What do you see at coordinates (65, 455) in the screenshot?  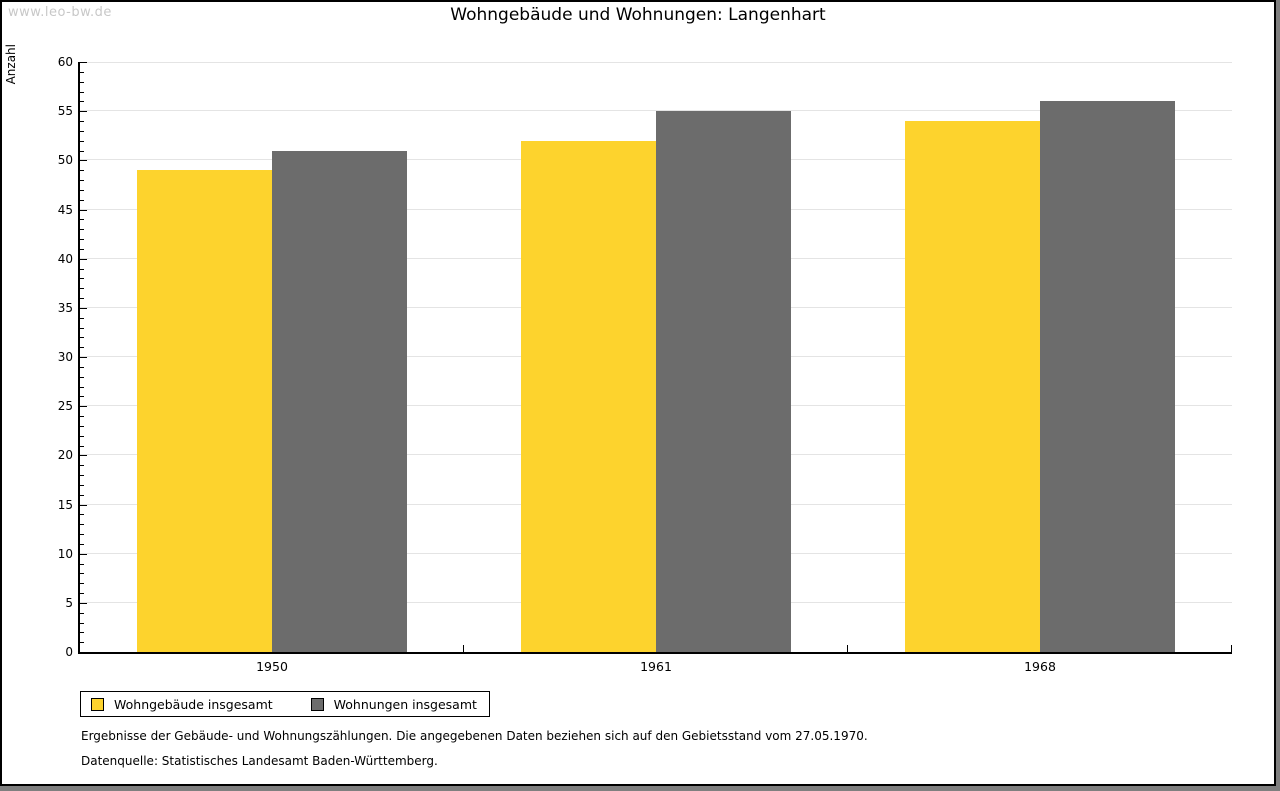 I see `y-tick-label-20: 20` at bounding box center [65, 455].